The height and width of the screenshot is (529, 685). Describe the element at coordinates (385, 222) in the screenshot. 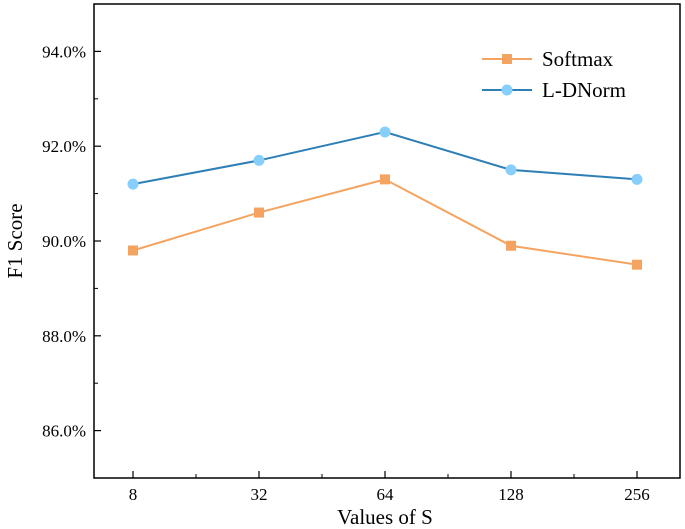

I see `series-line-softmax` at that location.